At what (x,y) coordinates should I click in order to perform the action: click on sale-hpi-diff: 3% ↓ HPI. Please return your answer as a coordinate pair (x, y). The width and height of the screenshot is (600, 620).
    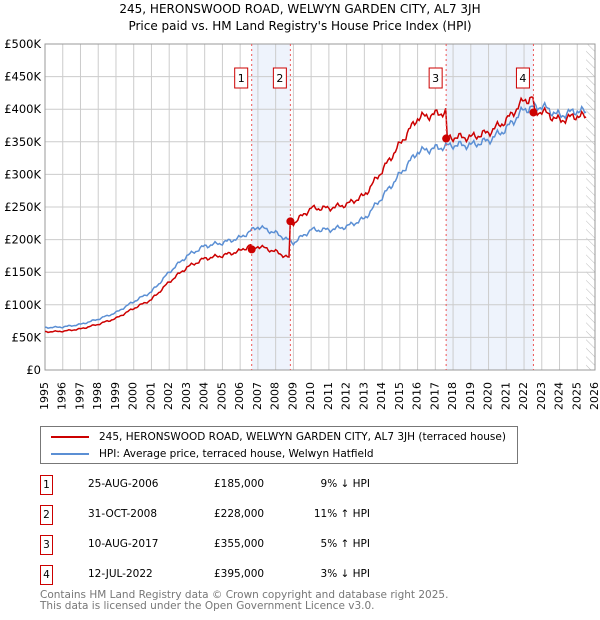
    Looking at the image, I should click on (345, 574).